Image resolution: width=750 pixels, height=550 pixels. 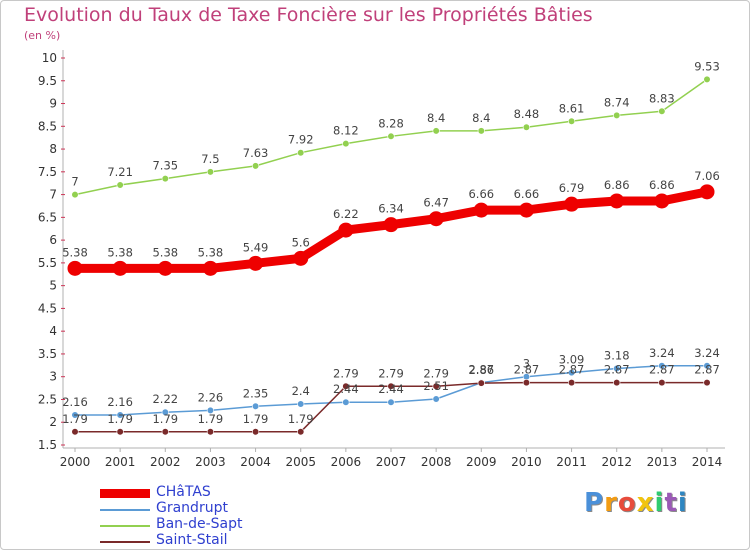 I want to click on x-tick-label-2011: 2011, so click(x=571, y=462).